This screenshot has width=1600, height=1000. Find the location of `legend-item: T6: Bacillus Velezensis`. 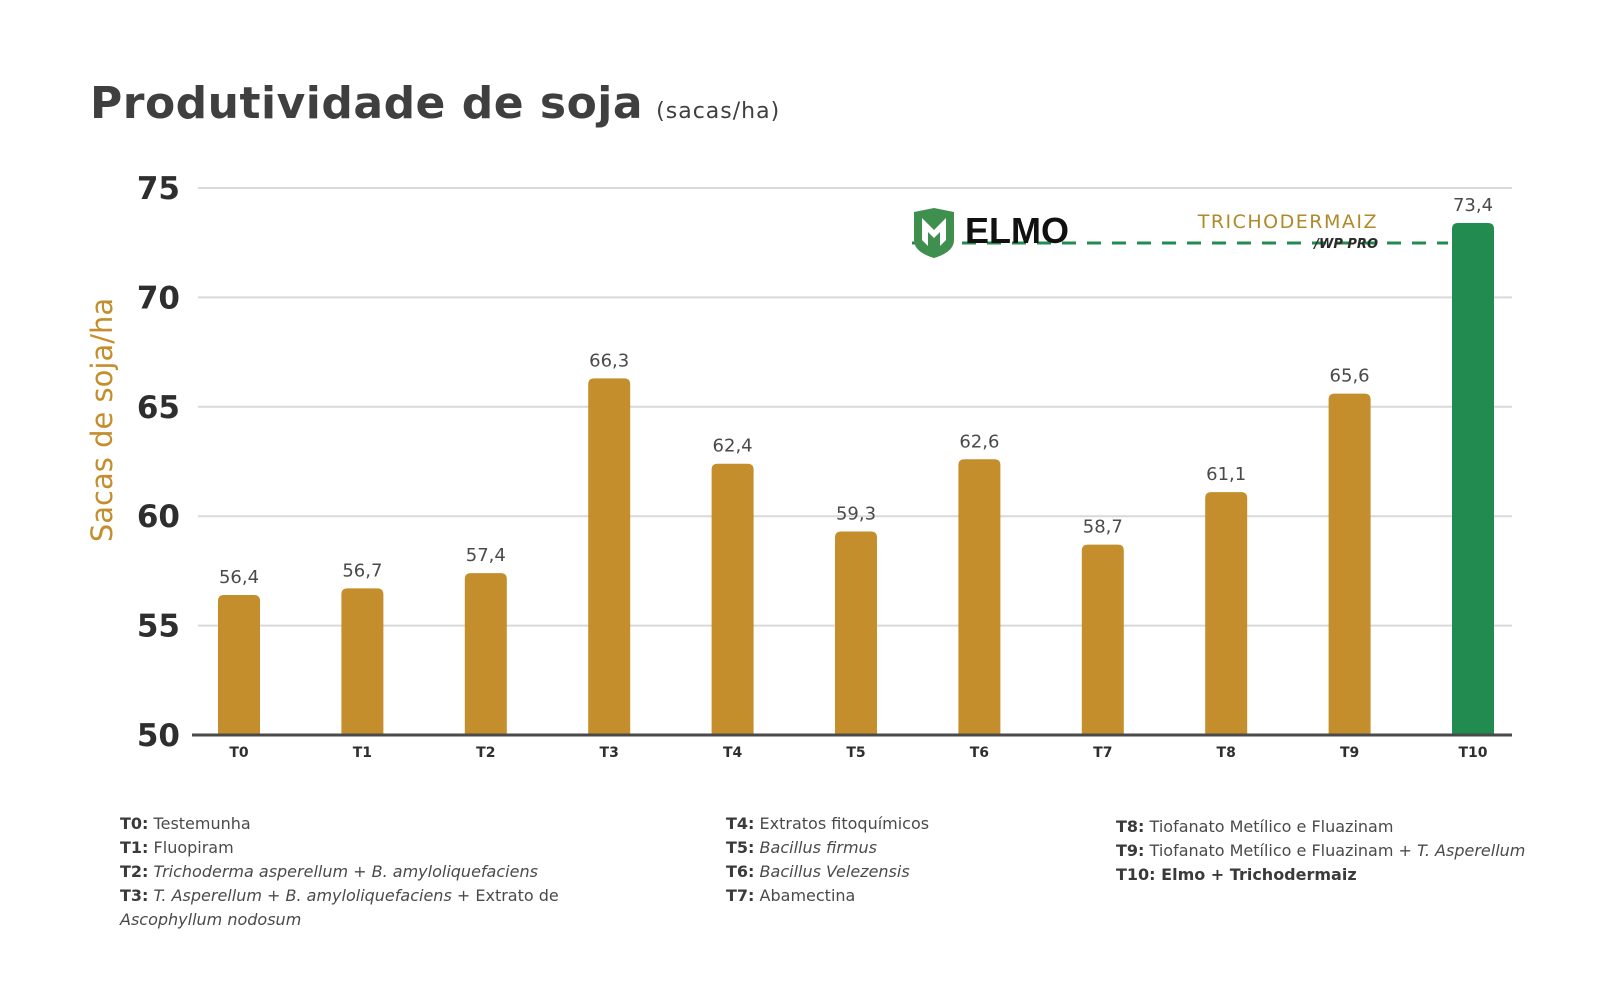

legend-item: T6: Bacillus Velezensis is located at coordinates (827, 872).